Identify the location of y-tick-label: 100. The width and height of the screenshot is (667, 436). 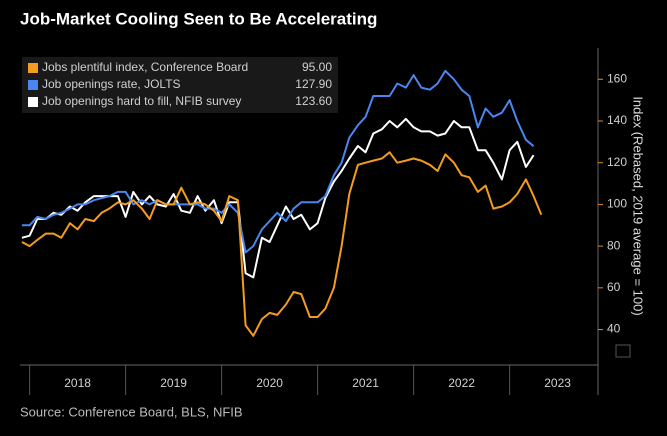
(617, 204).